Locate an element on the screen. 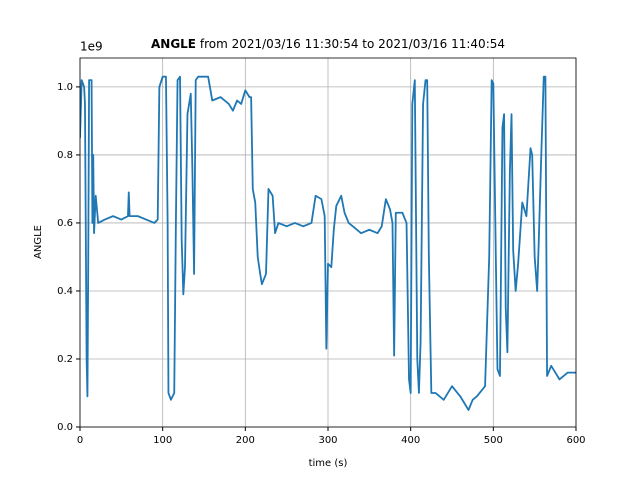 The image size is (640, 480). y-tick-label: 0.2 is located at coordinates (65, 359).